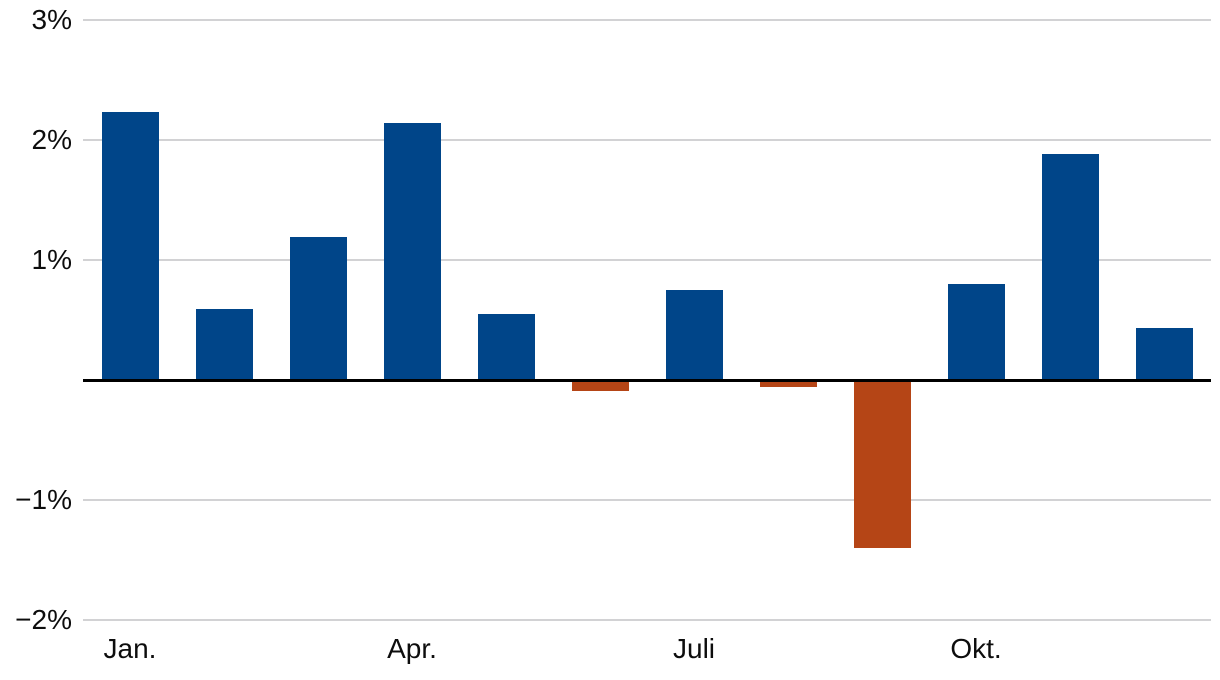 This screenshot has width=1220, height=680. Describe the element at coordinates (130, 648) in the screenshot. I see `x-axis-tick-label: Jan.` at that location.